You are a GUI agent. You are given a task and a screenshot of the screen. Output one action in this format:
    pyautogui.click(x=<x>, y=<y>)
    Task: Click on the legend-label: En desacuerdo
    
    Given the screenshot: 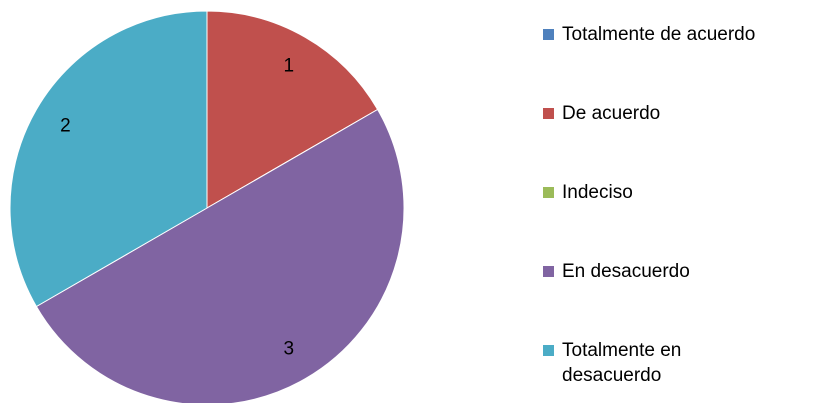 What is the action you would take?
    pyautogui.click(x=626, y=271)
    